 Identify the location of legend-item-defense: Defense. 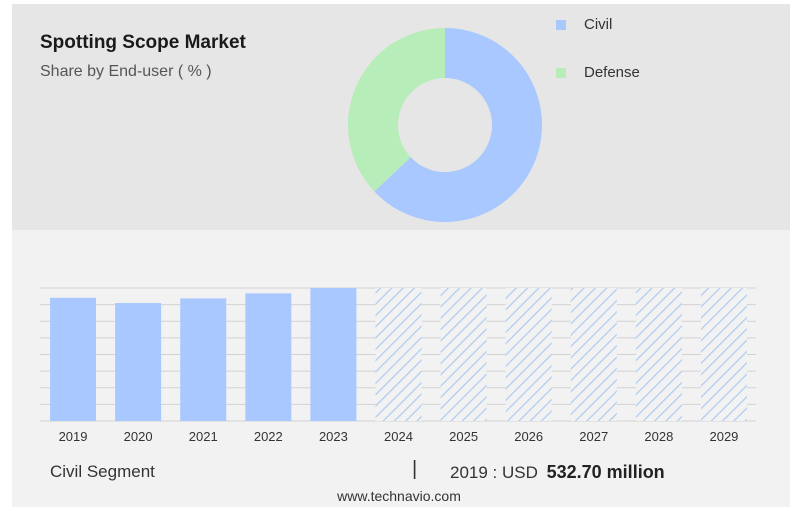
(598, 72).